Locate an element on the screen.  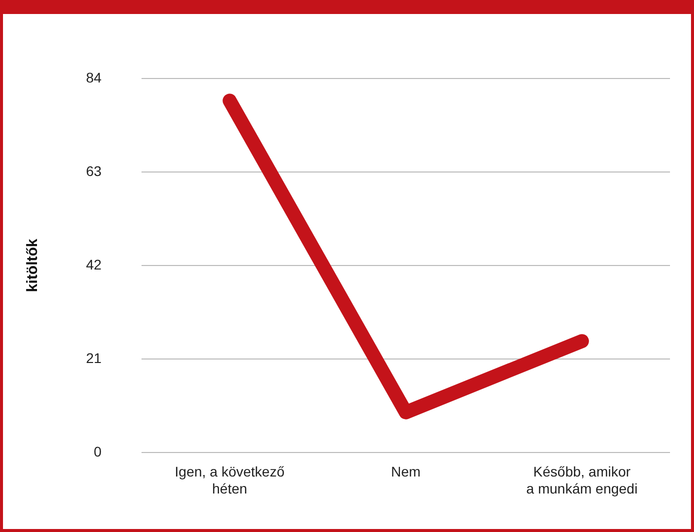
category-label: Később, amikor is located at coordinates (582, 472).